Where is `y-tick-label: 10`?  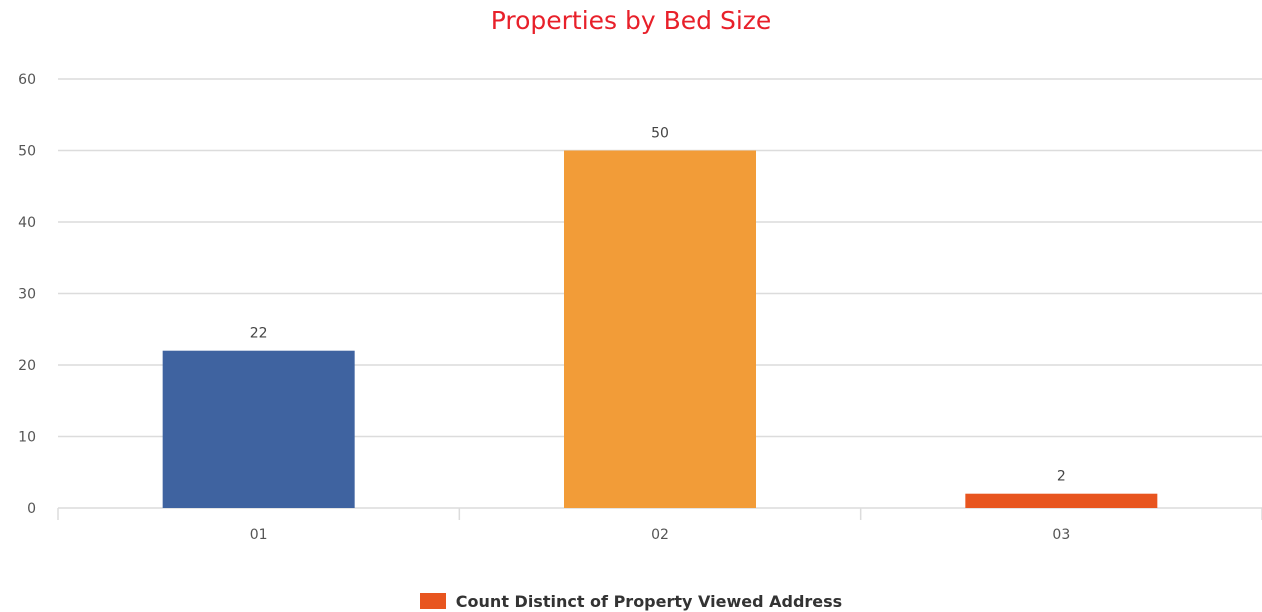 y-tick-label: 10 is located at coordinates (27, 438).